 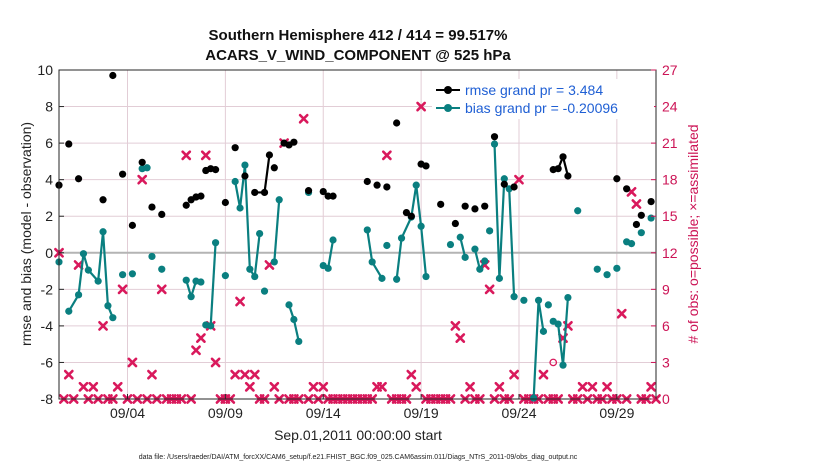 What do you see at coordinates (262, 174) in the screenshot?
I see `rmse-line-segment` at bounding box center [262, 174].